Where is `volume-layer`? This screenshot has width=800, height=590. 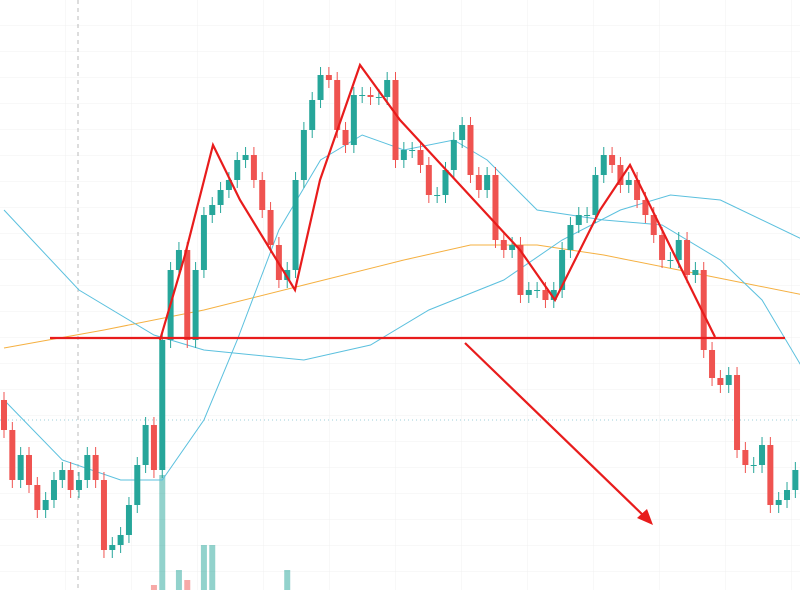 volume-layer is located at coordinates (220, 532).